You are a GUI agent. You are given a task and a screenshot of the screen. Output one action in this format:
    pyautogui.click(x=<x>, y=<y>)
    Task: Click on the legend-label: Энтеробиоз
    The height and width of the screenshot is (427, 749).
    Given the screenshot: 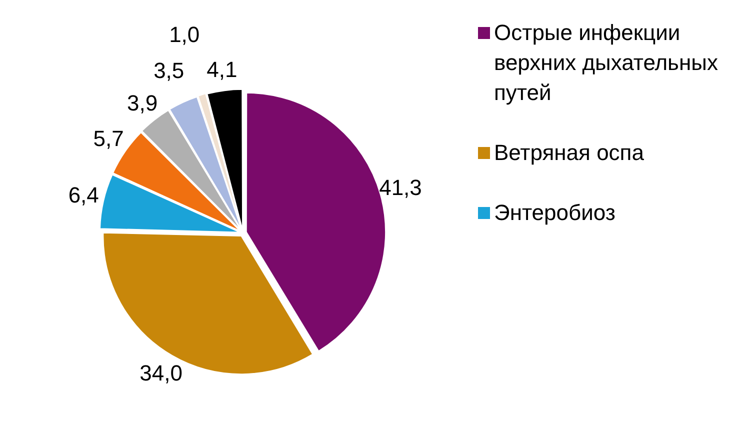 What is the action you would take?
    pyautogui.click(x=555, y=213)
    